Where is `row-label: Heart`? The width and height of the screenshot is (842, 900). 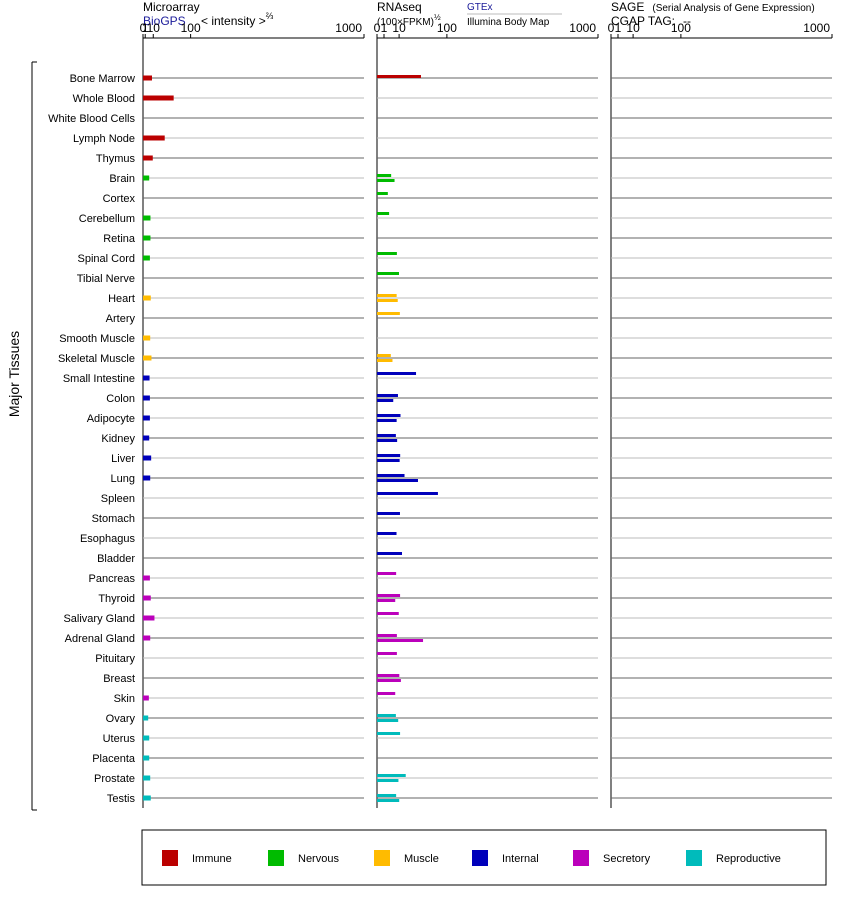
row-label: Heart is located at coordinates (121, 299).